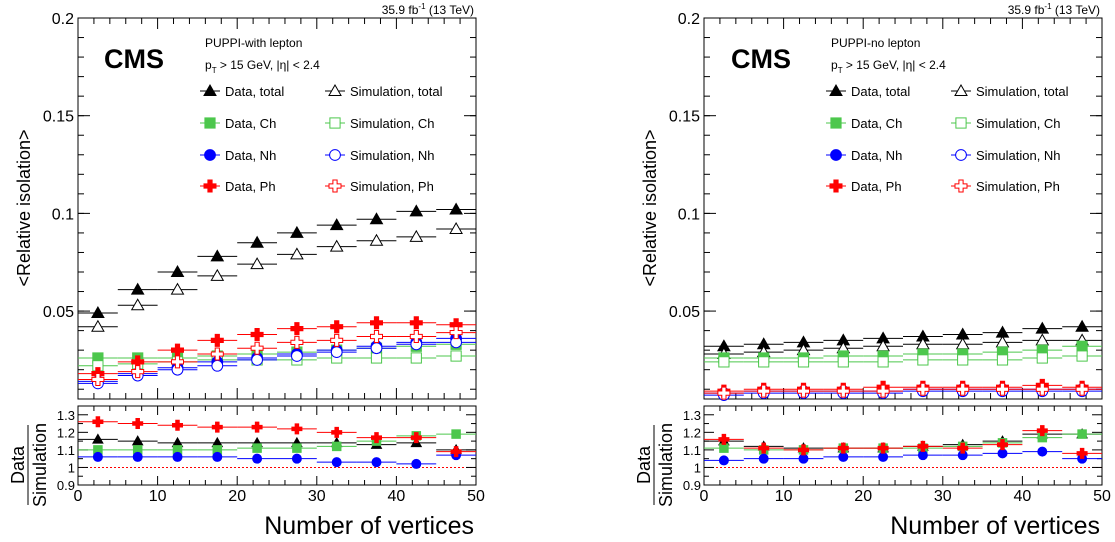  I want to click on legend-header: PUPPI-no lepton, so click(875, 43).